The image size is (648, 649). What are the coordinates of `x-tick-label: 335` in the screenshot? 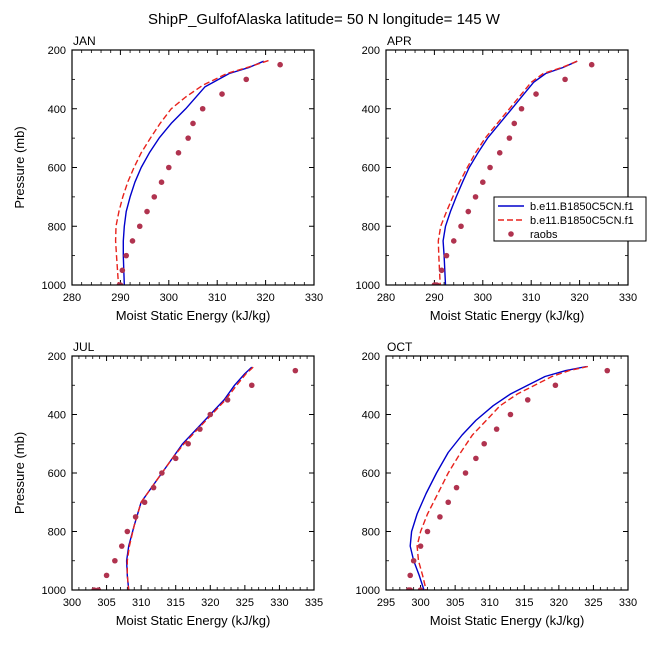 It's located at (314, 603).